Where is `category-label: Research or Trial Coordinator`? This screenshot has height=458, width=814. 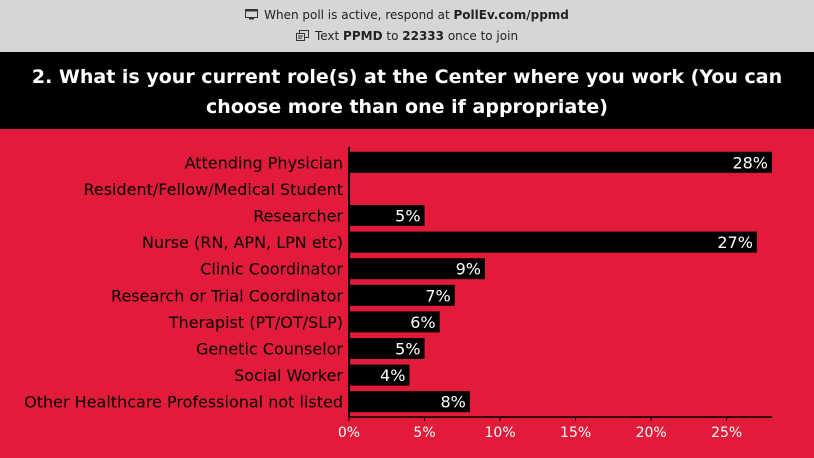 category-label: Research or Trial Coordinator is located at coordinates (227, 295).